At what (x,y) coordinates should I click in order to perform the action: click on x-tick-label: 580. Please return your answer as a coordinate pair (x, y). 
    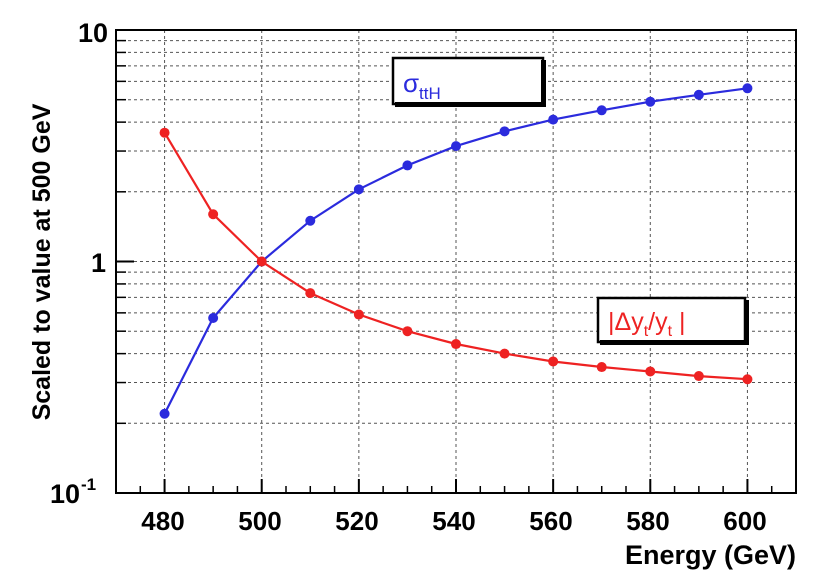
    Looking at the image, I should click on (647, 521).